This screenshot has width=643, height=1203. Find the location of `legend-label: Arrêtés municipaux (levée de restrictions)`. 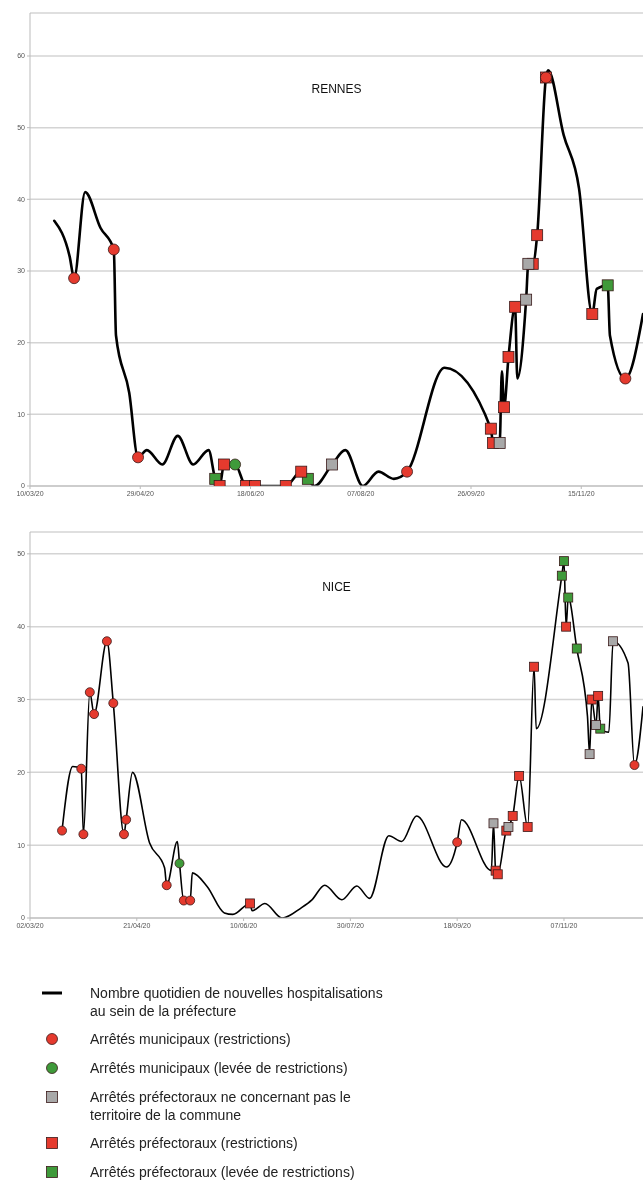

legend-label: Arrêtés municipaux (levée de restrictions) is located at coordinates (219, 1068).